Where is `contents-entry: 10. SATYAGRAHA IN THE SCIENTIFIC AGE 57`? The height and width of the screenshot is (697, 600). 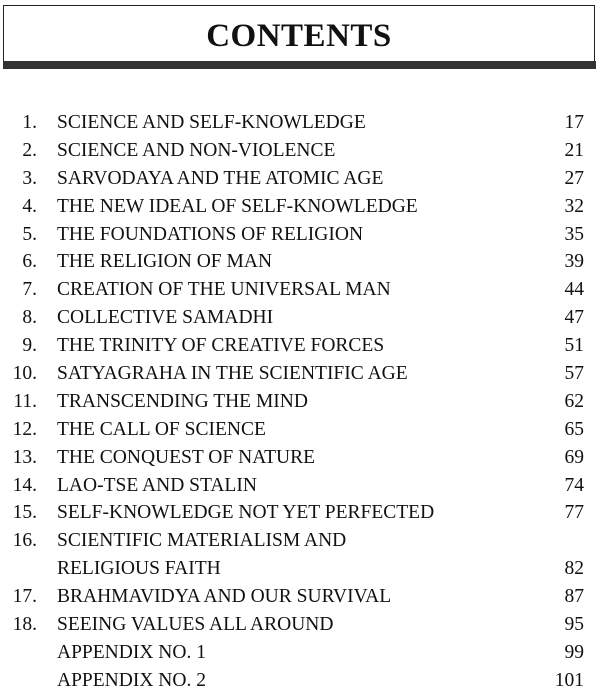 contents-entry: 10. SATYAGRAHA IN THE SCIENTIFIC AGE 57 is located at coordinates (300, 374).